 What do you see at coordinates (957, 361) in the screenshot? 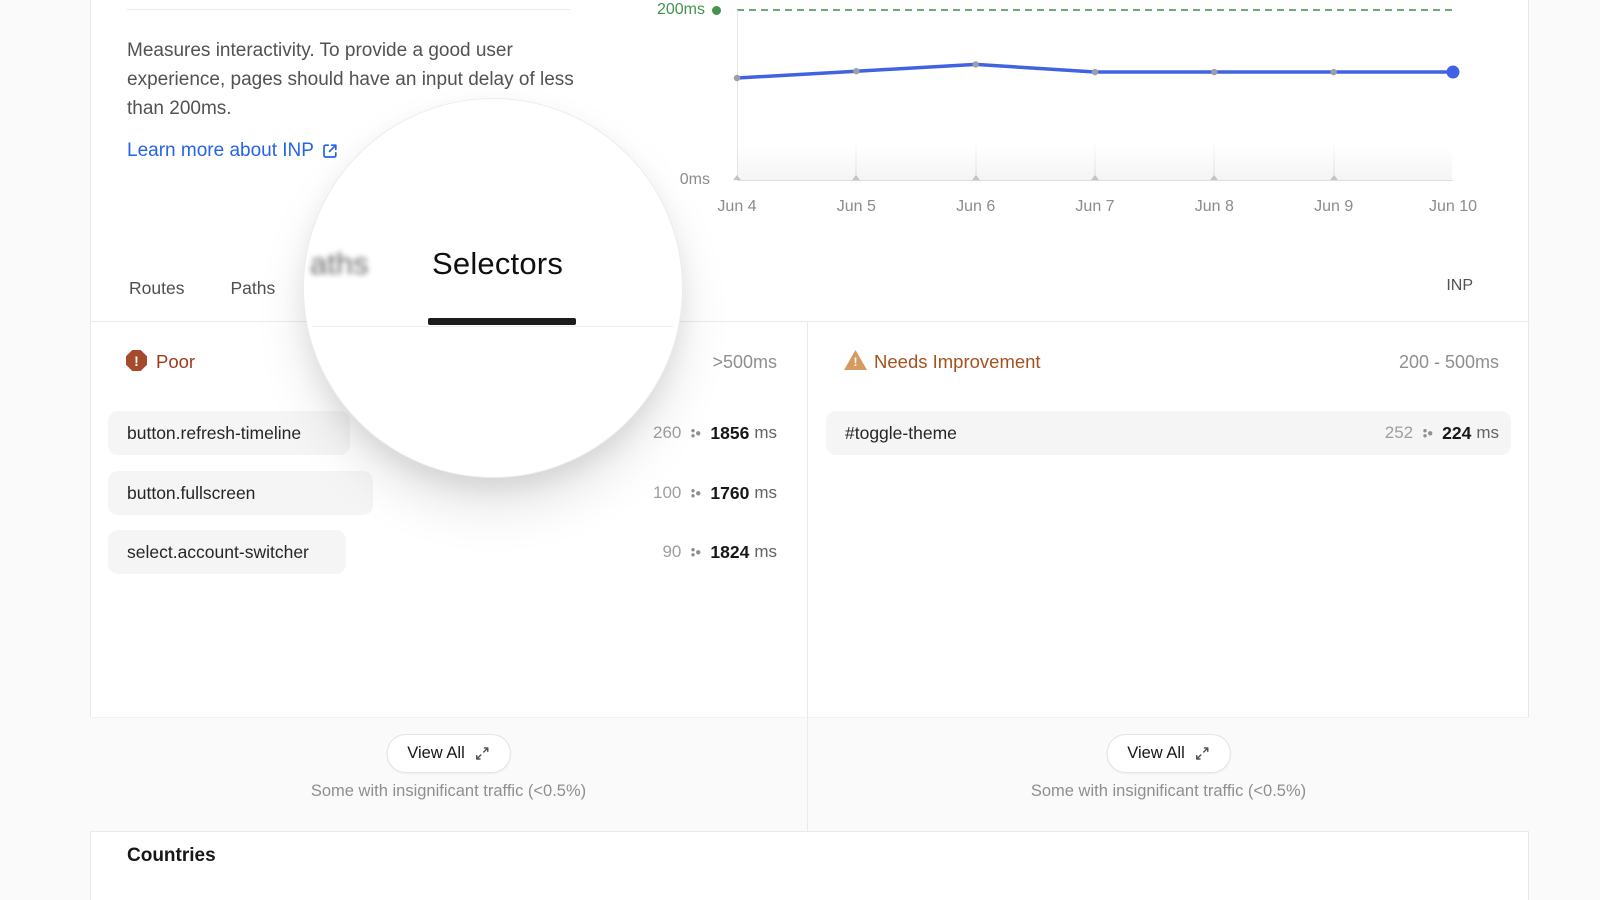
I see `needs-improvement-panel-title: Needs Improvement` at bounding box center [957, 361].